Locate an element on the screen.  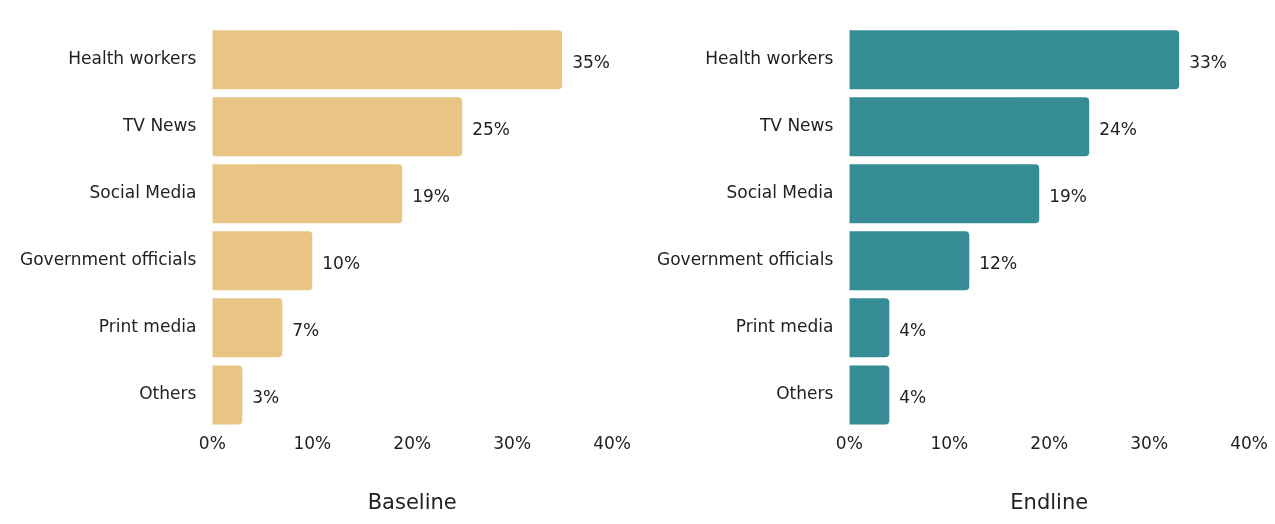
data-label: 24% is located at coordinates (1118, 129).